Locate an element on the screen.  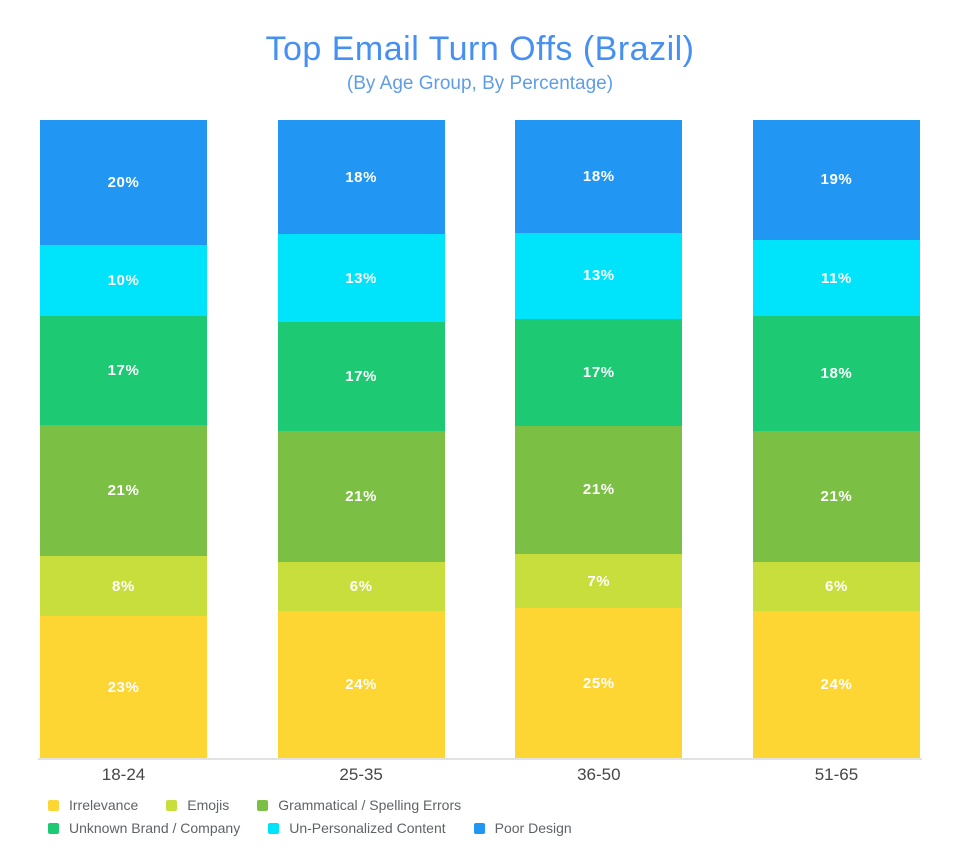
bar-segment-irrelevance: 25% is located at coordinates (599, 683).